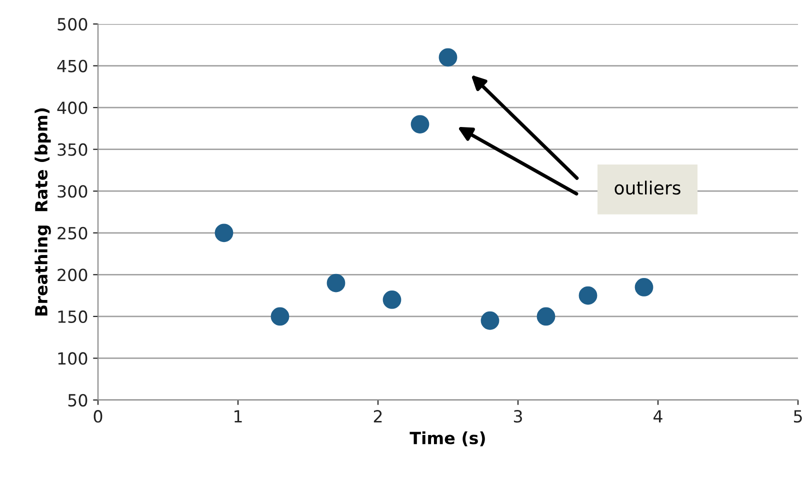 Image resolution: width=806 pixels, height=477 pixels. I want to click on x-tick-label: 3, so click(518, 416).